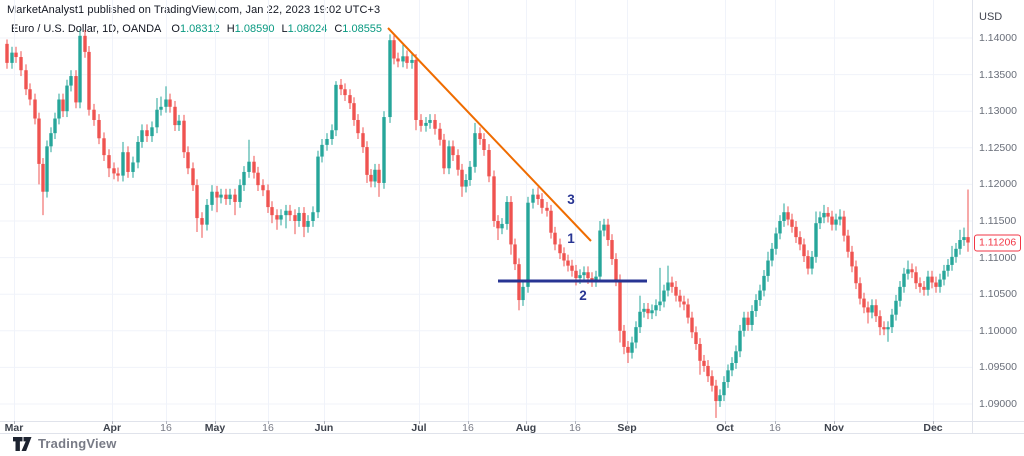 This screenshot has height=456, width=1024. Describe the element at coordinates (489, 134) in the screenshot. I see `trendline` at that location.